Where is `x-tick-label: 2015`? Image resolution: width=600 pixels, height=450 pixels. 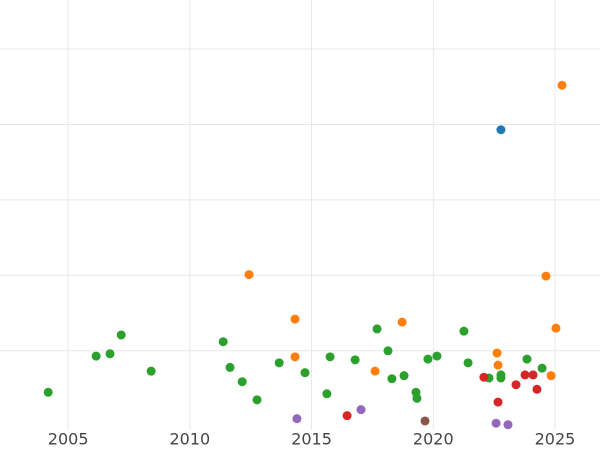
x-tick-label: 2015 is located at coordinates (311, 439).